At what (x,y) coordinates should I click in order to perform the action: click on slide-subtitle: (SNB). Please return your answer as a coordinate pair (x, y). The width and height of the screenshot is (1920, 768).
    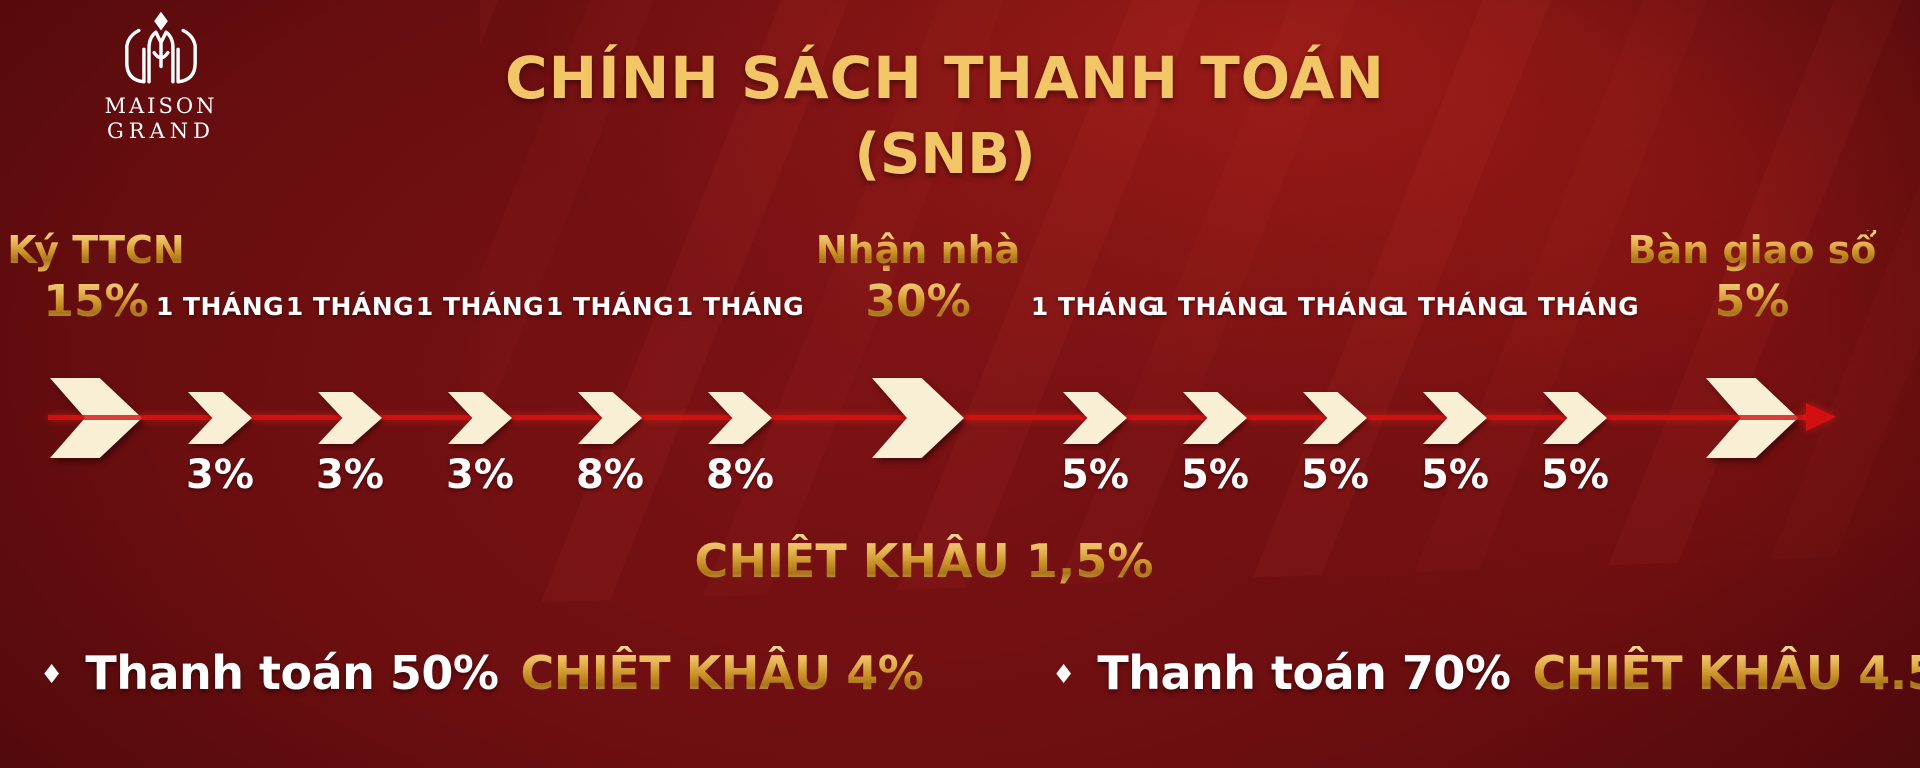
    Looking at the image, I should click on (945, 154).